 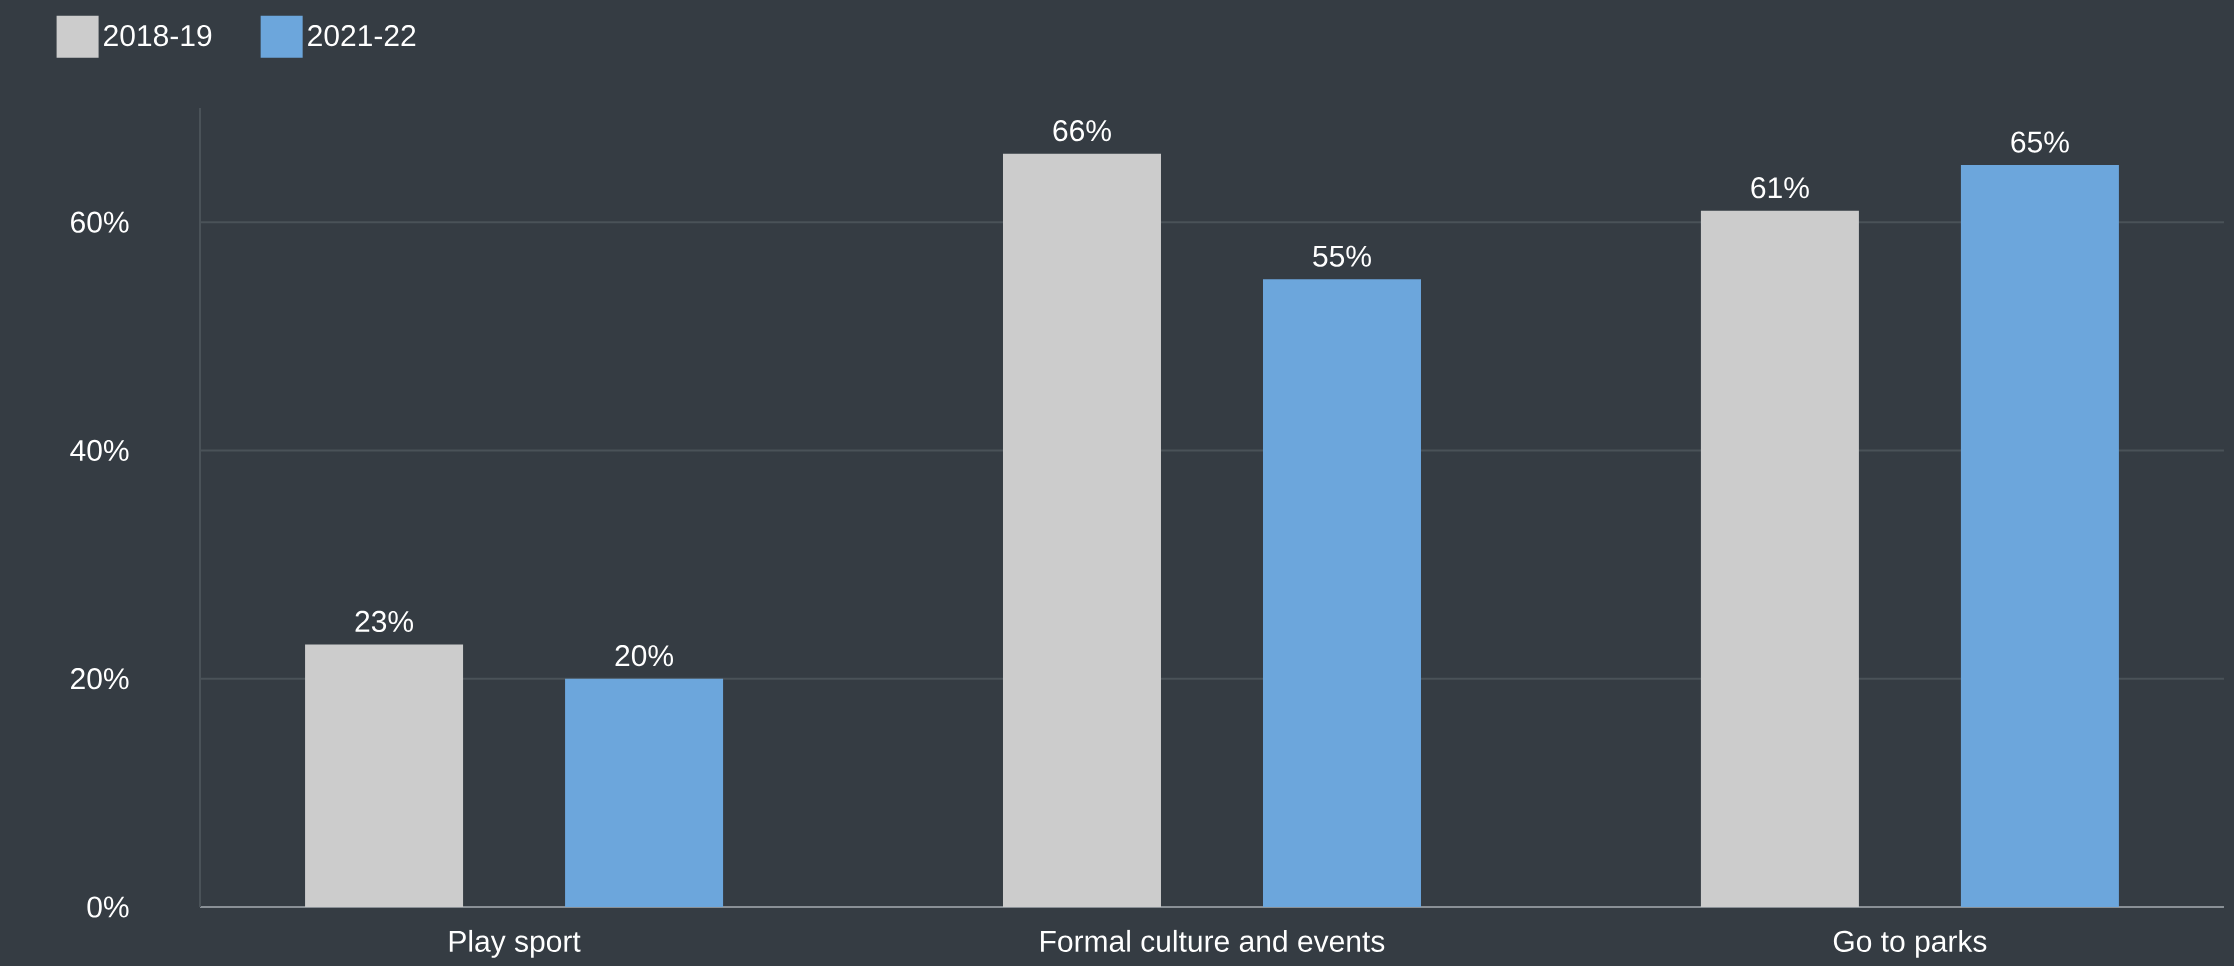 What do you see at coordinates (1910, 943) in the screenshot?
I see `x-tick-label: Go to parks` at bounding box center [1910, 943].